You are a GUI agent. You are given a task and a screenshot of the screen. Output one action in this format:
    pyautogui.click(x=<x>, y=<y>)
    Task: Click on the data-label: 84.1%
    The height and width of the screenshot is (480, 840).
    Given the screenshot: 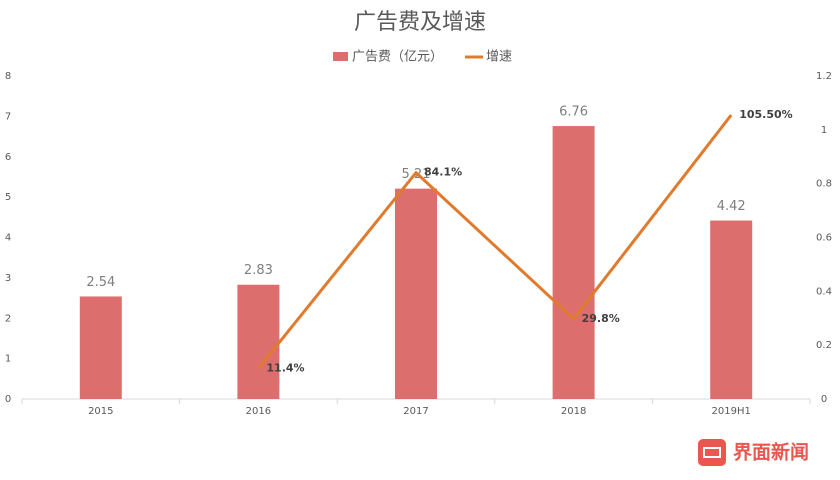 What is the action you would take?
    pyautogui.click(x=443, y=172)
    